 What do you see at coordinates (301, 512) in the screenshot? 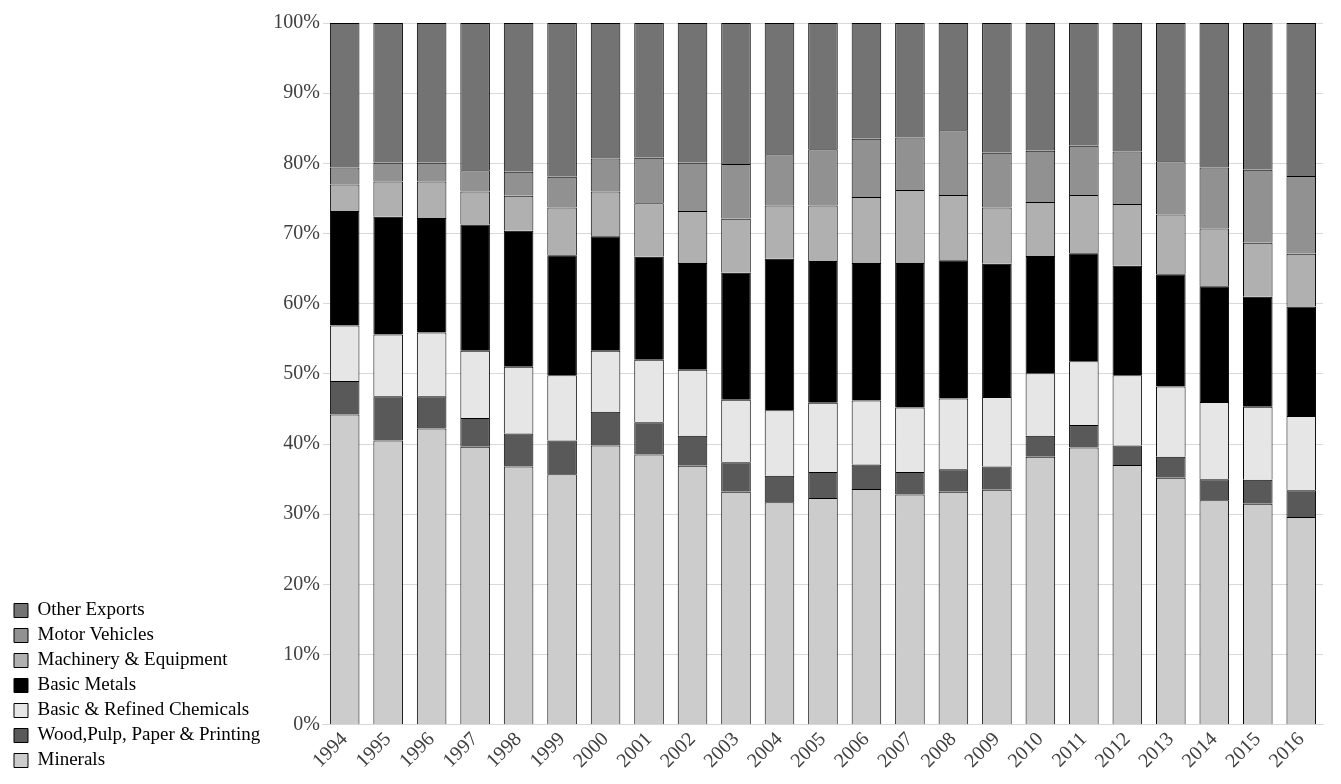
I see `y-tick-label: 30%` at bounding box center [301, 512].